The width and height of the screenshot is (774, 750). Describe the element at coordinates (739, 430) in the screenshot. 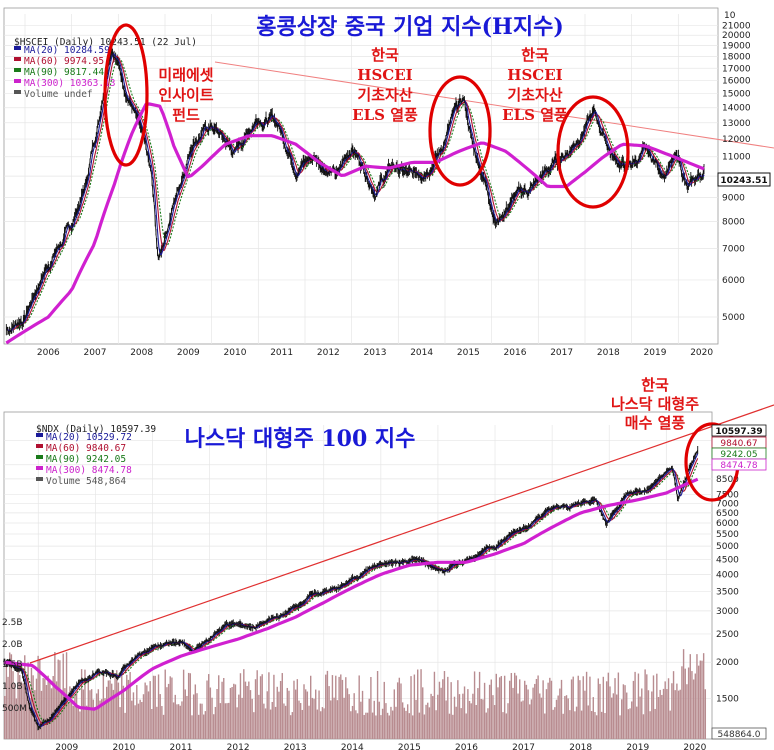

I see `ndx-value-badge` at that location.